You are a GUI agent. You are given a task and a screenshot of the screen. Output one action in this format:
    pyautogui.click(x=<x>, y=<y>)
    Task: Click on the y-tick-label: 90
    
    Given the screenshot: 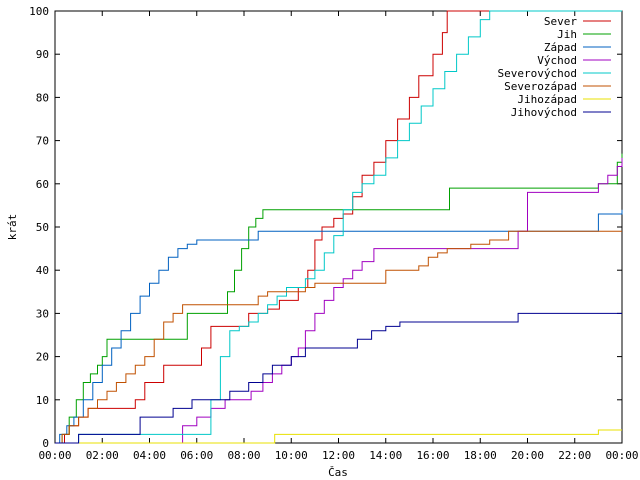 What is the action you would take?
    pyautogui.click(x=42, y=54)
    